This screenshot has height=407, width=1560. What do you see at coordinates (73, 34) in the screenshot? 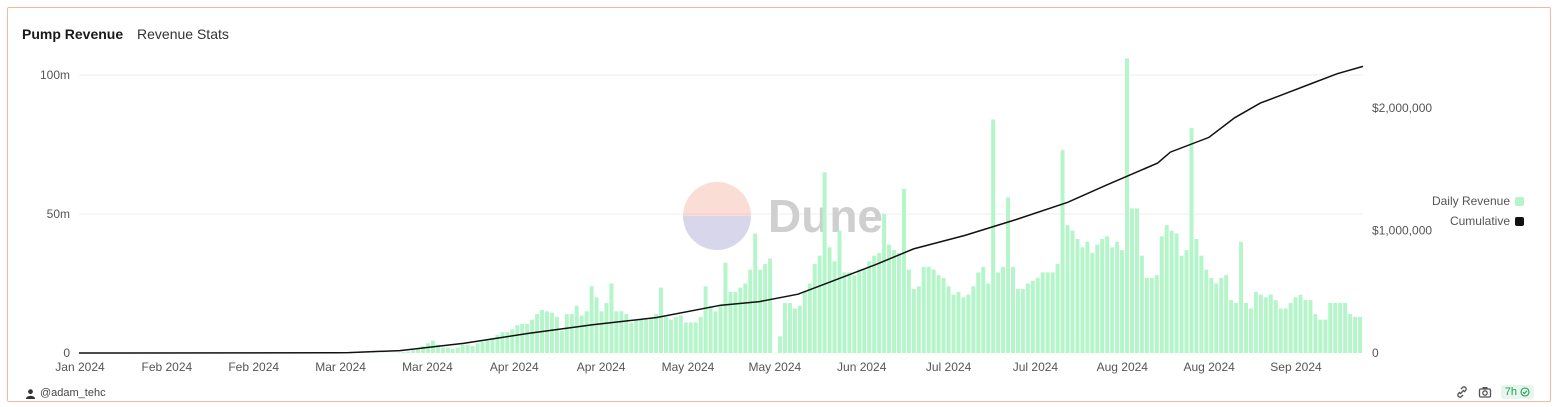
I see `chart-title: Pump Revenue` at bounding box center [73, 34].